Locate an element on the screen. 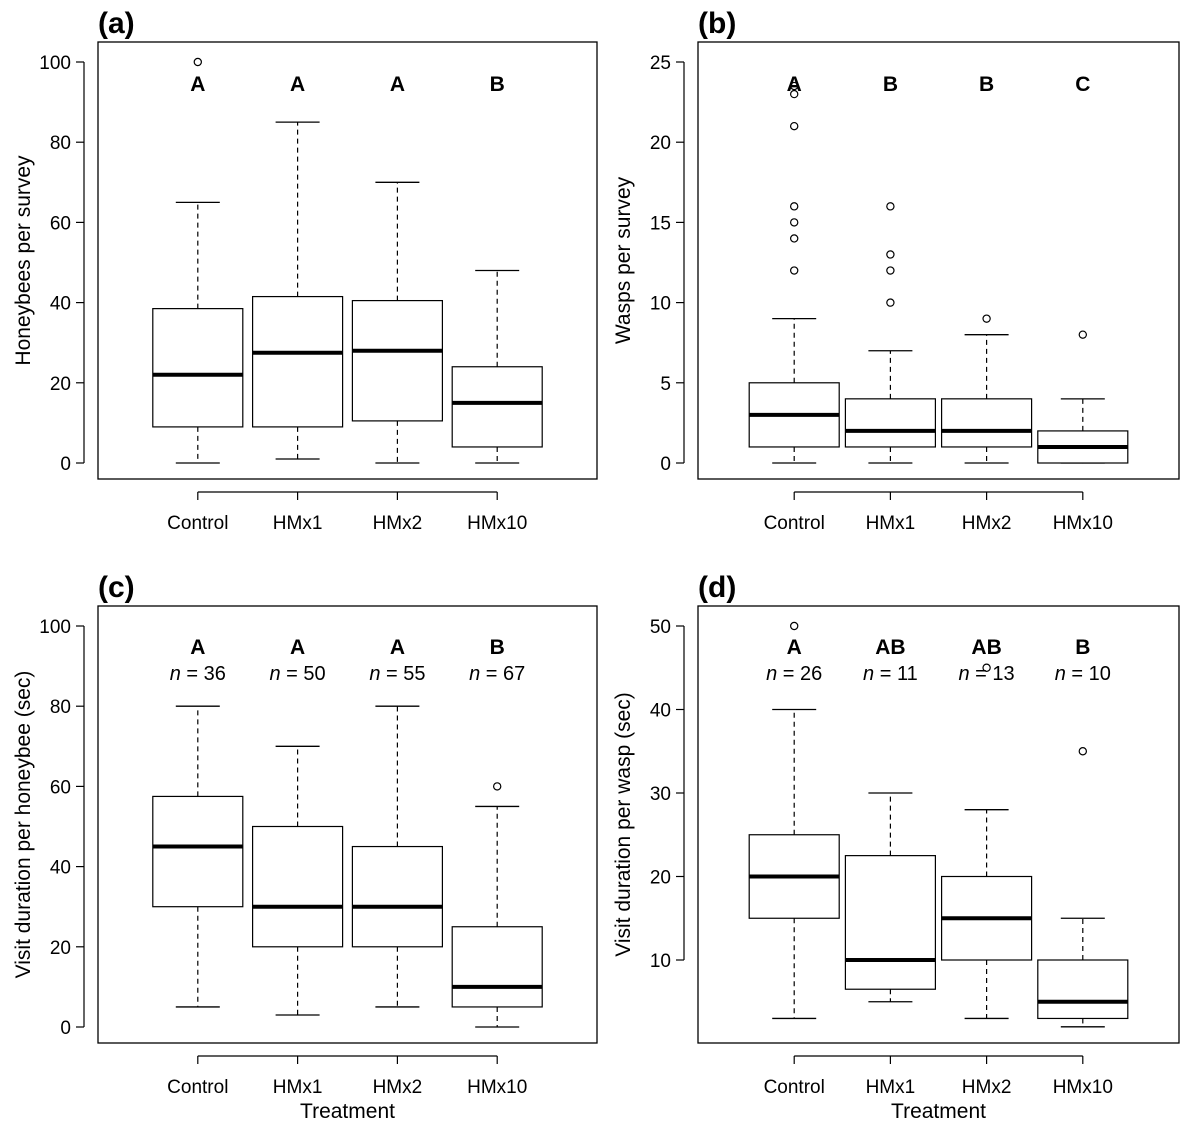  y-tick-label: 60 is located at coordinates (60, 223).